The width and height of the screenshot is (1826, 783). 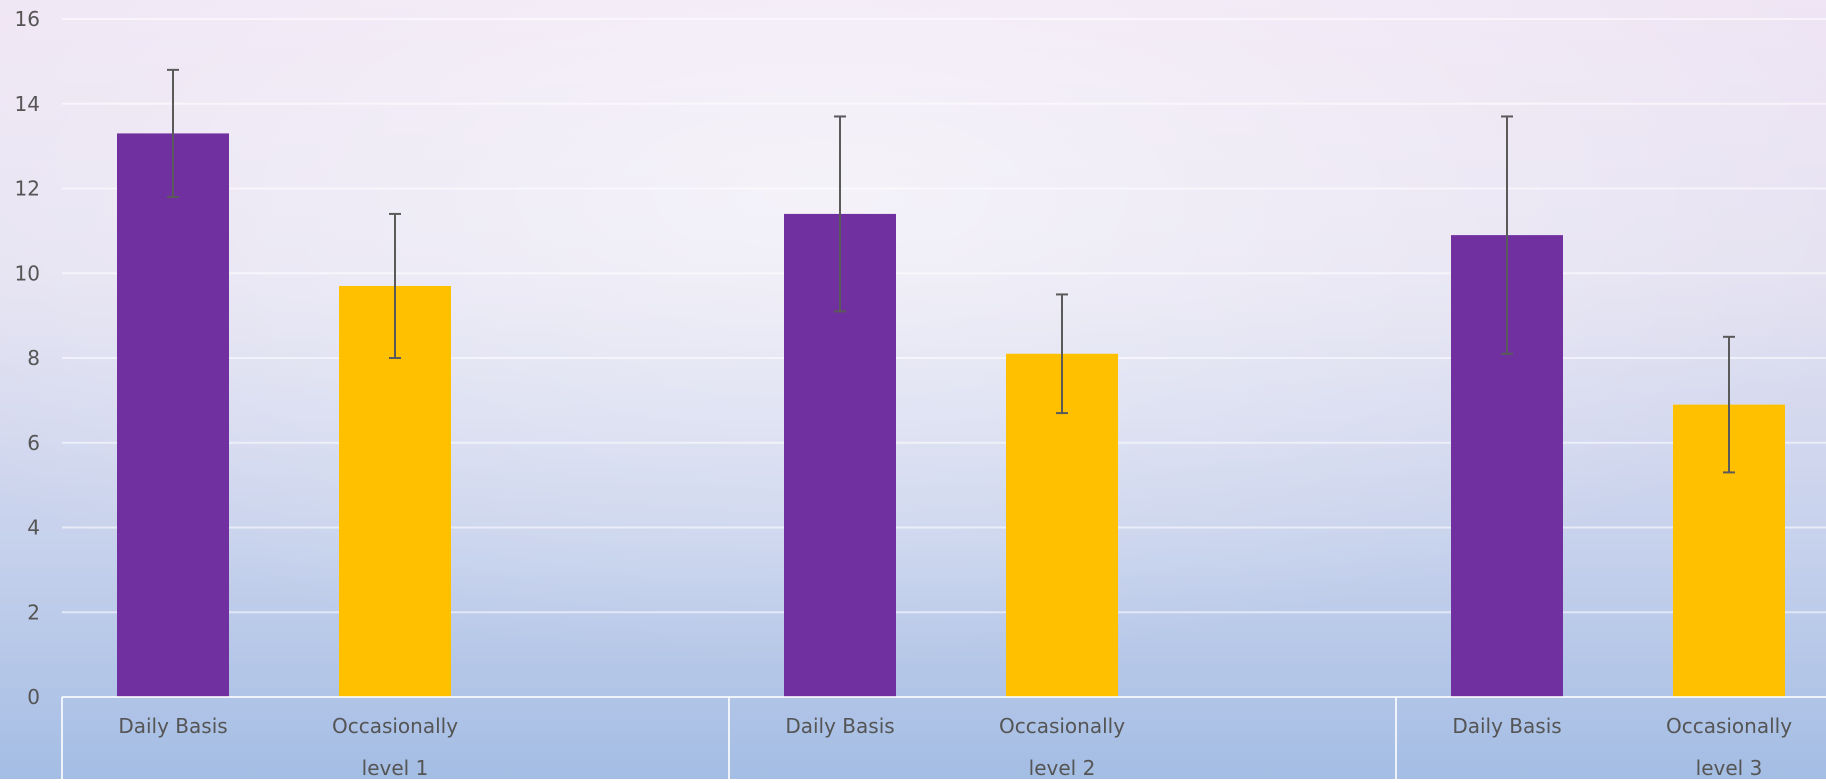 What do you see at coordinates (33, 528) in the screenshot?
I see `y-tick-label-4: 4` at bounding box center [33, 528].